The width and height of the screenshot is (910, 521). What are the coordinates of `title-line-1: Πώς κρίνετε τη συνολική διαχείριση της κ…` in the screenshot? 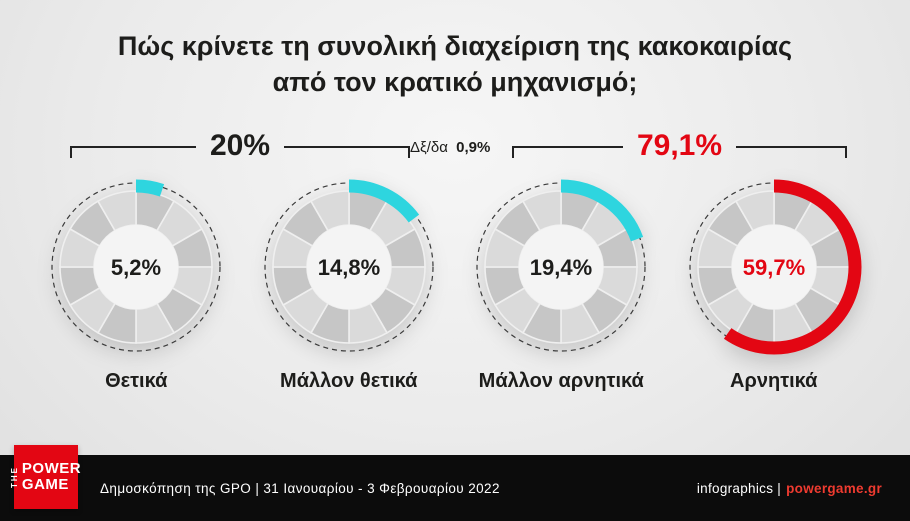 It's located at (455, 46).